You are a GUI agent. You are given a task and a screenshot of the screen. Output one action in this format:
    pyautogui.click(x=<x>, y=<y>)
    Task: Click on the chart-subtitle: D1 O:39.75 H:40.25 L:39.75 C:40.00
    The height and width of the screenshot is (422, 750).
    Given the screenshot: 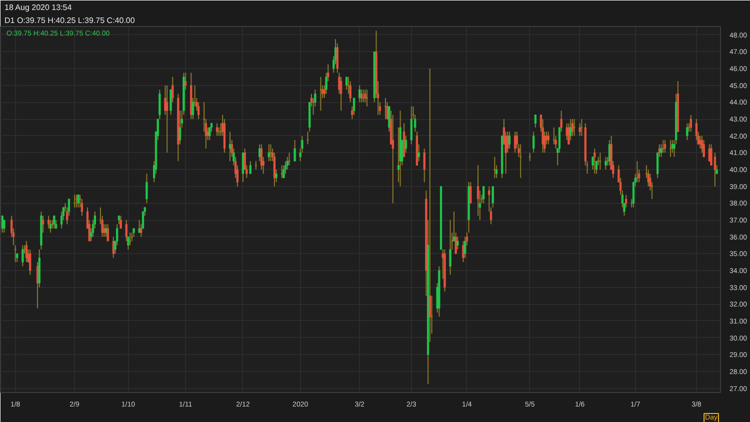 What is the action you would take?
    pyautogui.click(x=70, y=20)
    